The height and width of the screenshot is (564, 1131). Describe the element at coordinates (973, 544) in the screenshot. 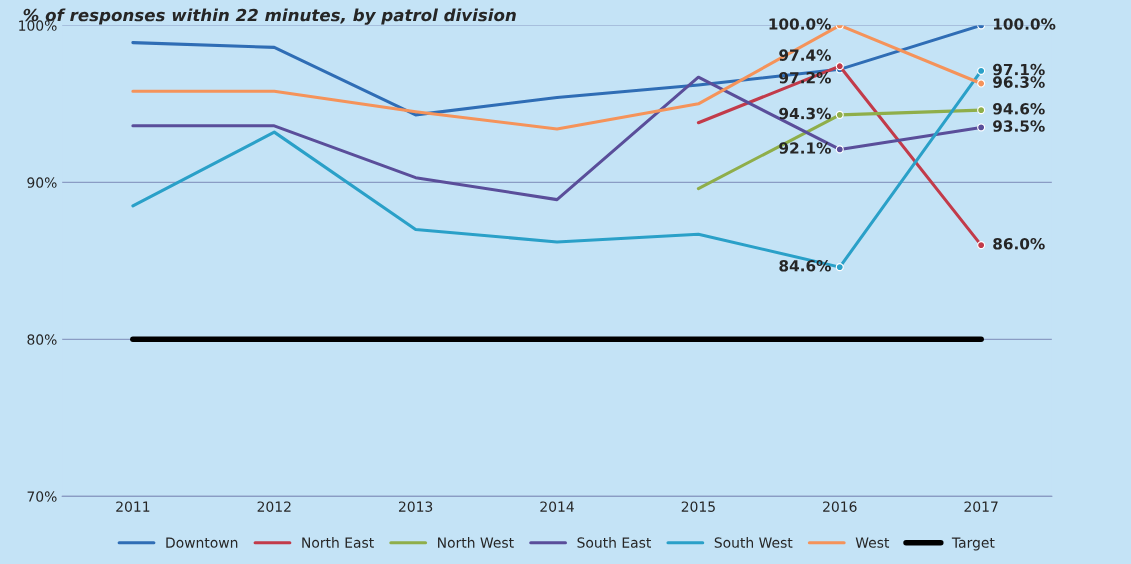

I see `legend-label: Target` at that location.